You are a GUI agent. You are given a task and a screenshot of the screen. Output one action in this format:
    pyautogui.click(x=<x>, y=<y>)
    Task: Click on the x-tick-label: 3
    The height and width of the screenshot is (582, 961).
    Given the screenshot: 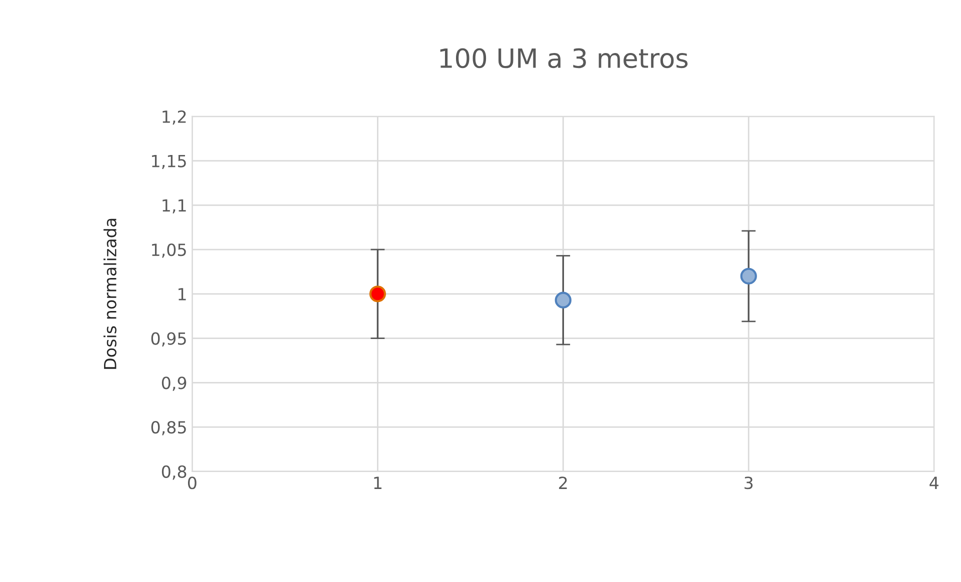 What is the action you would take?
    pyautogui.click(x=748, y=483)
    